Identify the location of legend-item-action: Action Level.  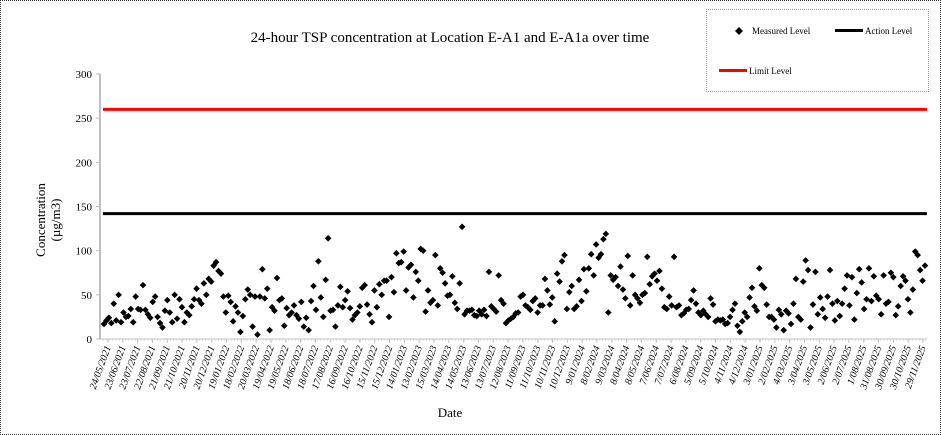
(873, 31).